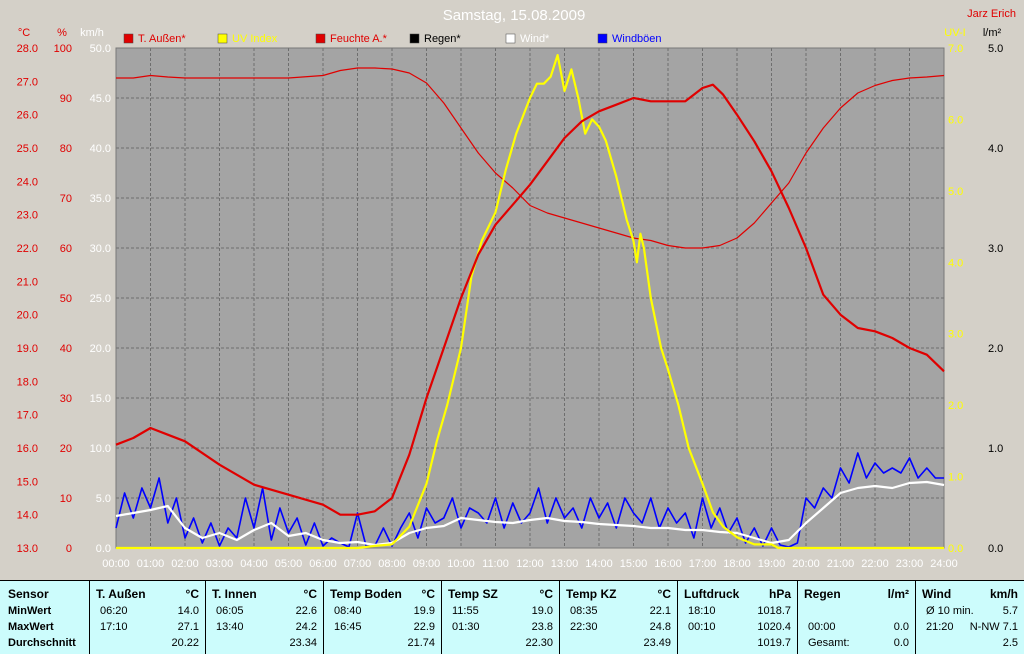  What do you see at coordinates (992, 33) in the screenshot?
I see `y-unit-rain: l/m²` at bounding box center [992, 33].